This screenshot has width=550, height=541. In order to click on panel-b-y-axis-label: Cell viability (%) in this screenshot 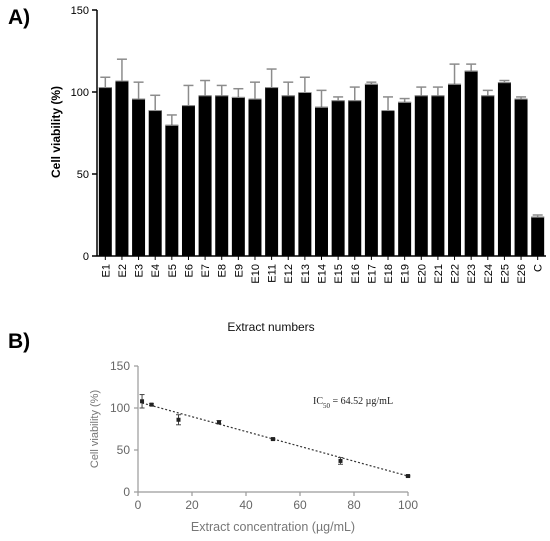, I will do `click(95, 429)`.